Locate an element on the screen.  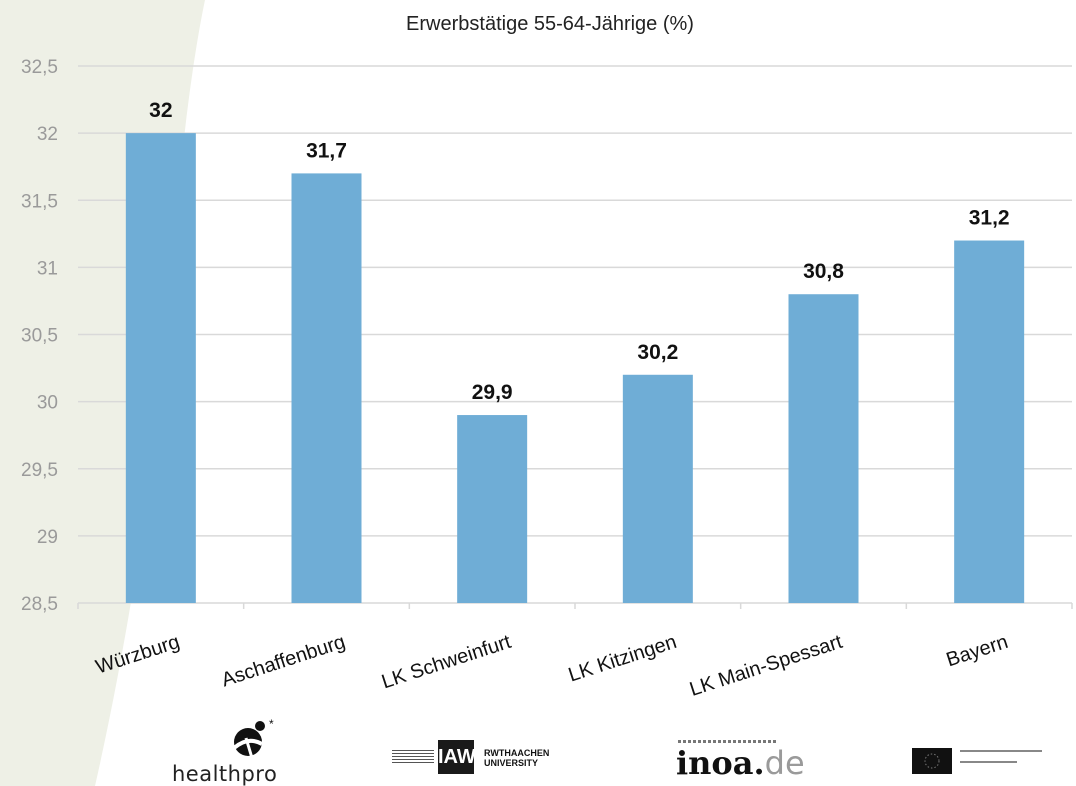
x-tick-label: LK Kitzingen is located at coordinates (623, 659).